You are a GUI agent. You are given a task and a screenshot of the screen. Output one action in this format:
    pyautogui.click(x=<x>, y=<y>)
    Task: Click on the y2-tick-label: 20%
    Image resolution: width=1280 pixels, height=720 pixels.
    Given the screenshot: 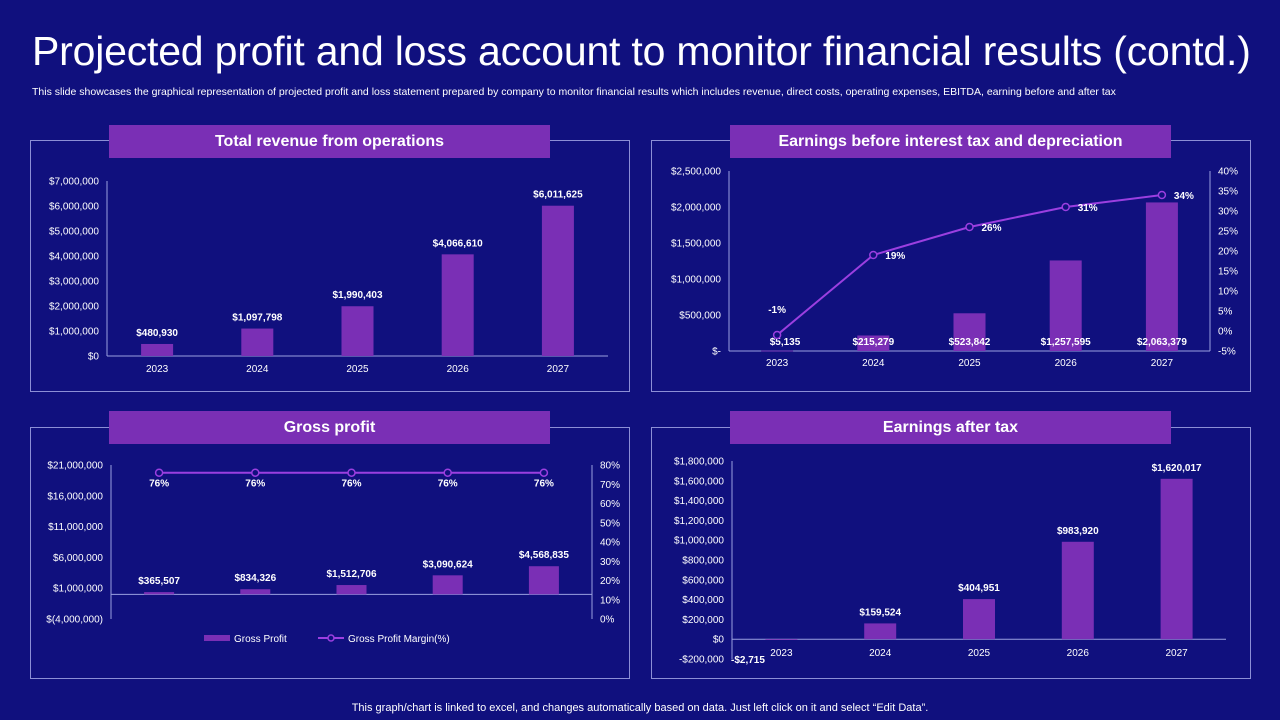 What is the action you would take?
    pyautogui.click(x=610, y=581)
    